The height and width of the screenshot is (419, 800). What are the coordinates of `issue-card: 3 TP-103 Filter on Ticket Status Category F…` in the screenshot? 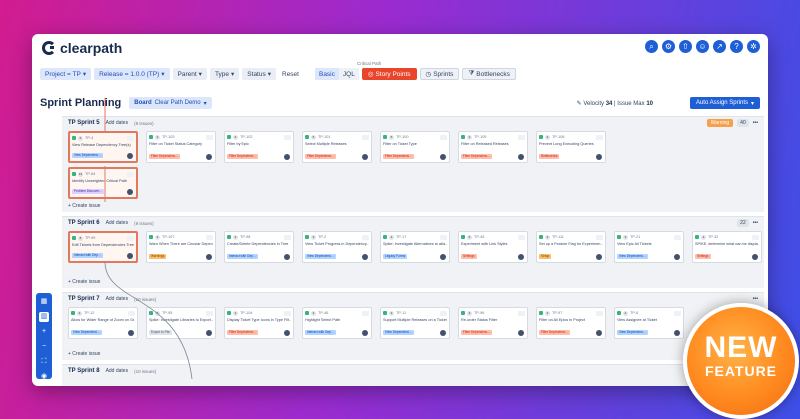 It's located at (181, 147).